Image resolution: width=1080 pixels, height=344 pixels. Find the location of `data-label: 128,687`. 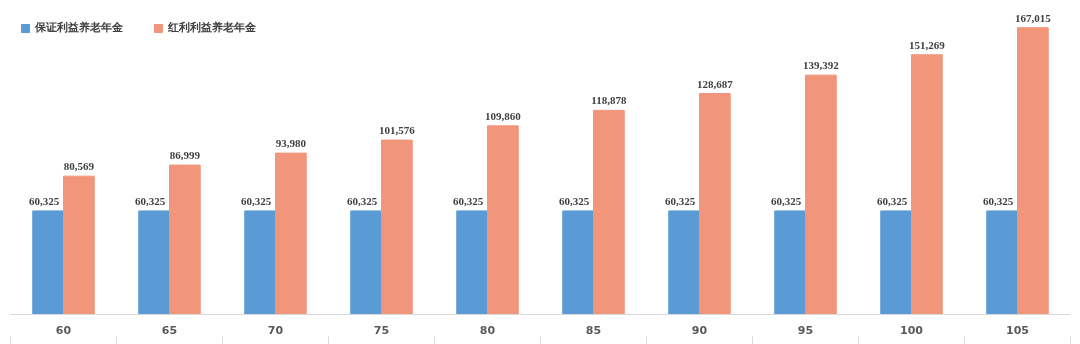

data-label: 128,687 is located at coordinates (715, 83).